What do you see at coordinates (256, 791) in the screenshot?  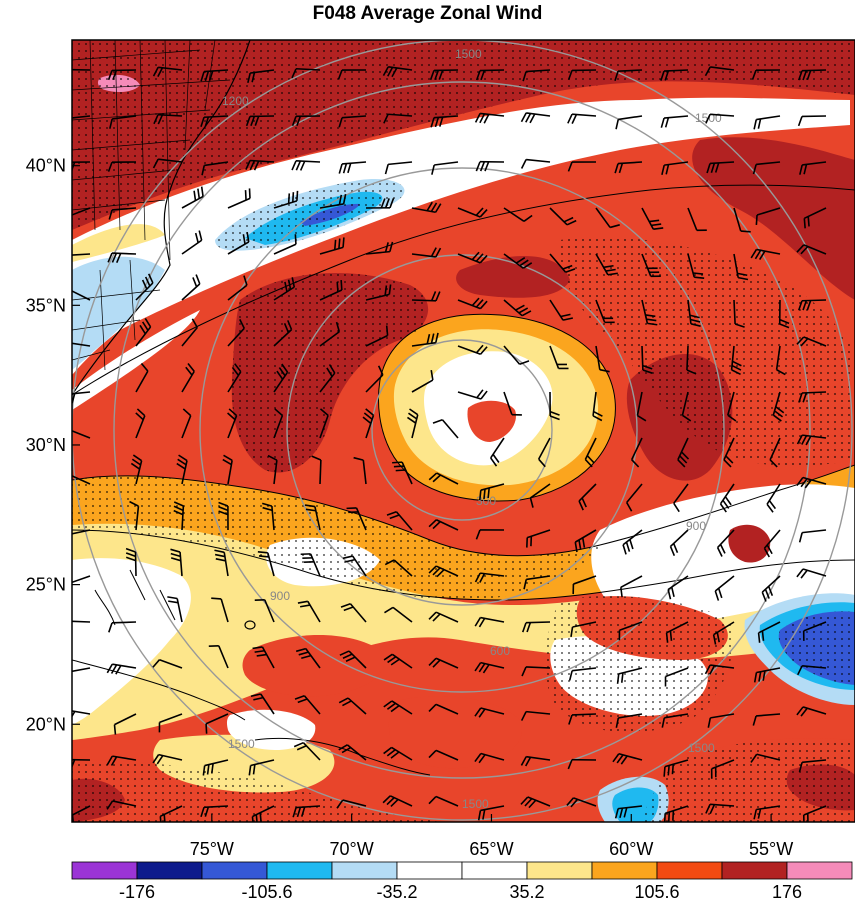 I see `stipple-bottom` at bounding box center [256, 791].